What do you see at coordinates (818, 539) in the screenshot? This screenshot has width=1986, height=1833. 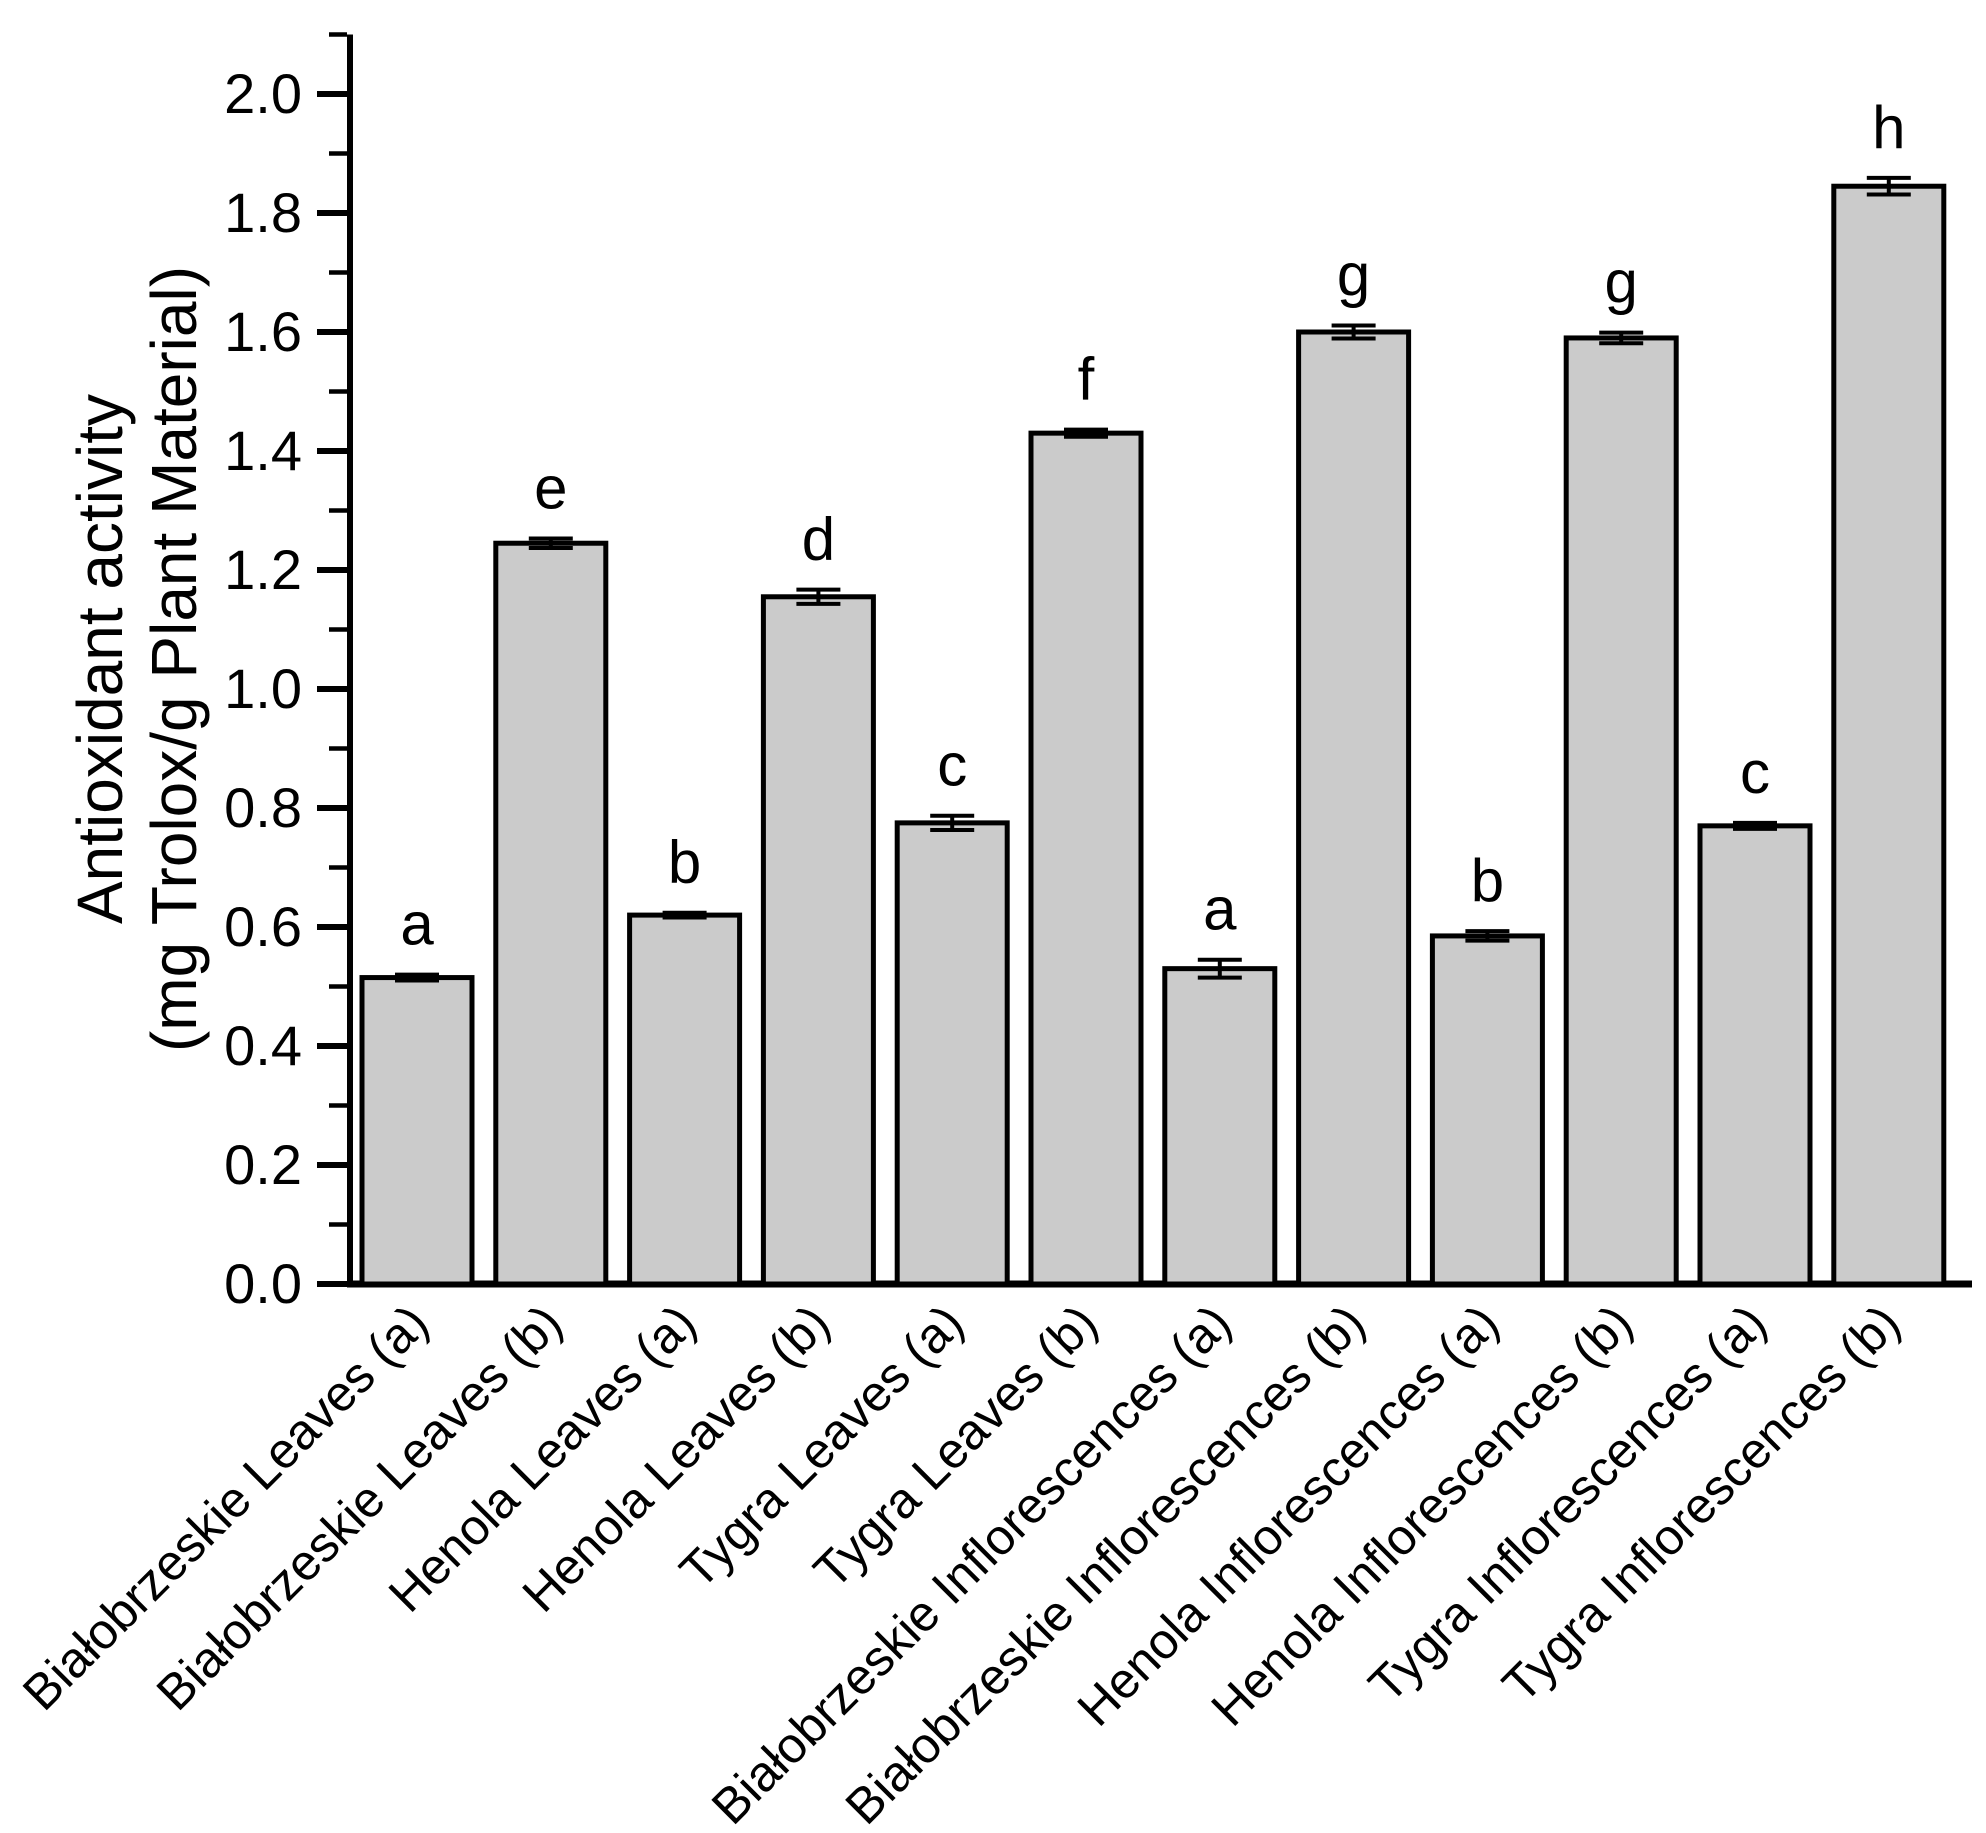 I see `significance-letter: d` at bounding box center [818, 539].